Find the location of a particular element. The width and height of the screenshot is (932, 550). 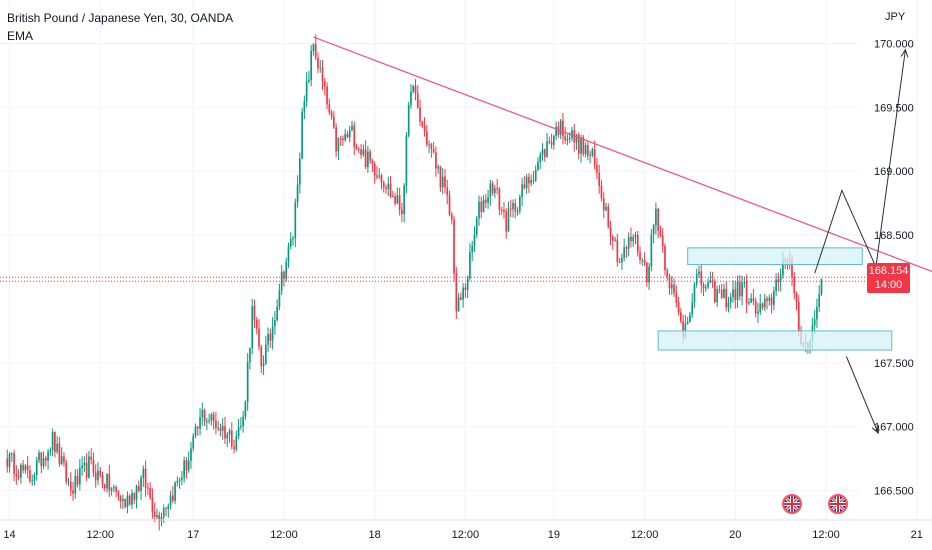

x-tick-label: 19 is located at coordinates (554, 535).